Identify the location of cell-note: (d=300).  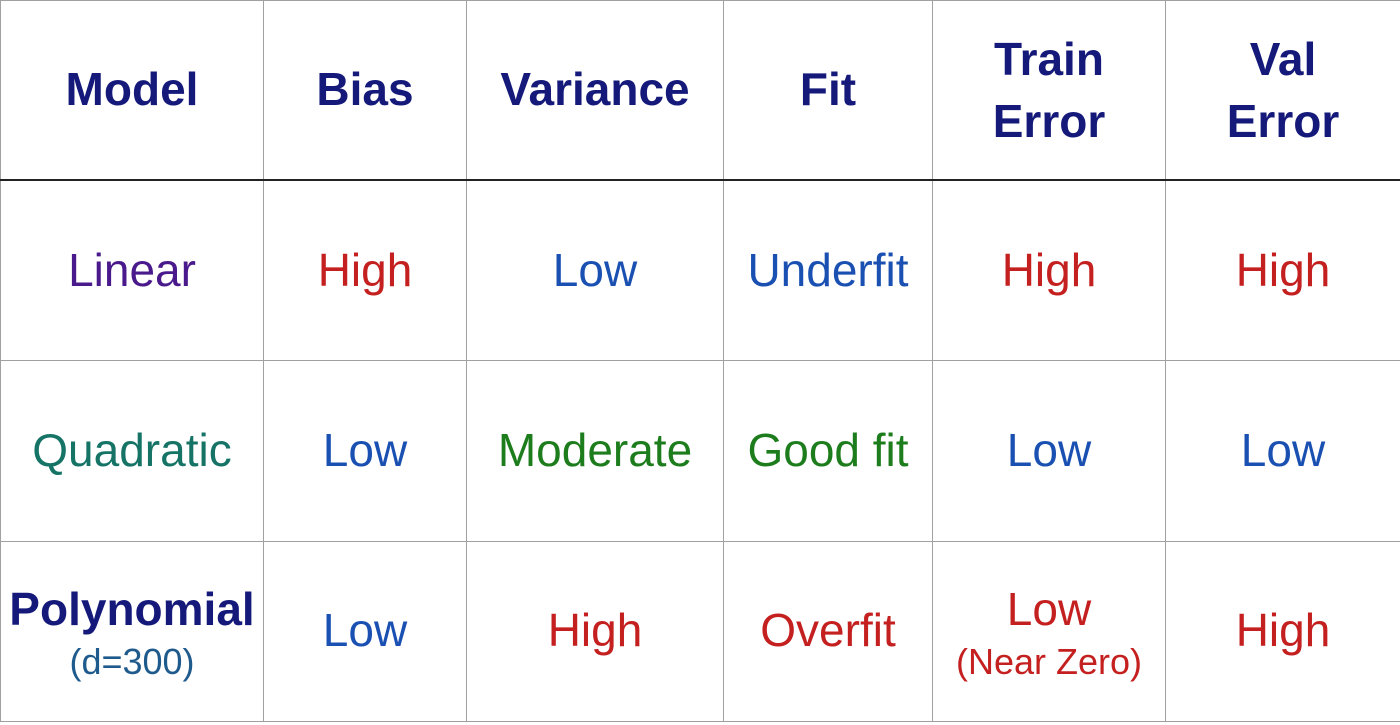
(132, 661).